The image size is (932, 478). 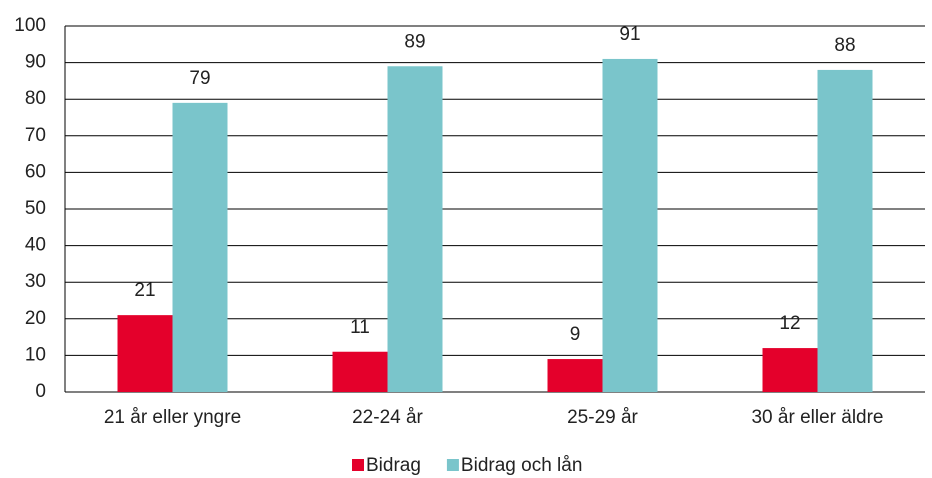 I want to click on y-tick-label: 40, so click(x=35, y=245).